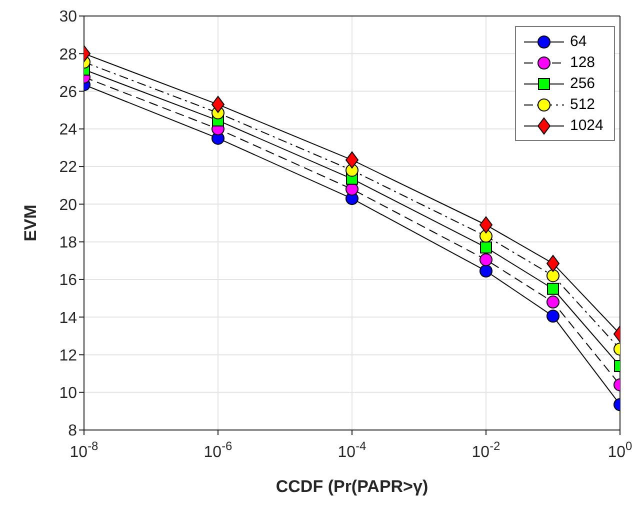  Describe the element at coordinates (68, 243) in the screenshot. I see `y-tick-label: 18` at that location.